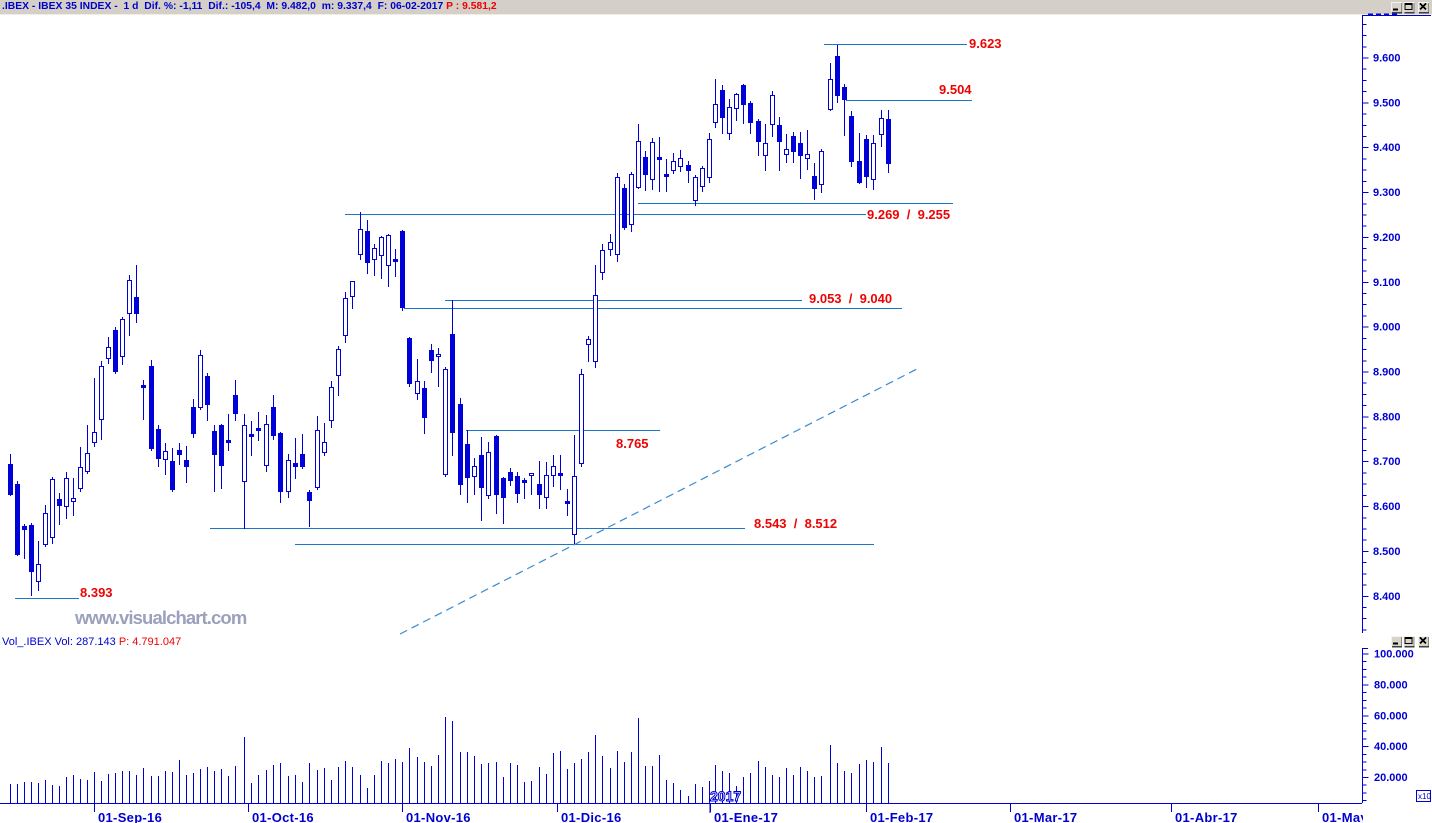 The width and height of the screenshot is (1432, 823). I want to click on svg-text: 9.400, so click(1387, 148).